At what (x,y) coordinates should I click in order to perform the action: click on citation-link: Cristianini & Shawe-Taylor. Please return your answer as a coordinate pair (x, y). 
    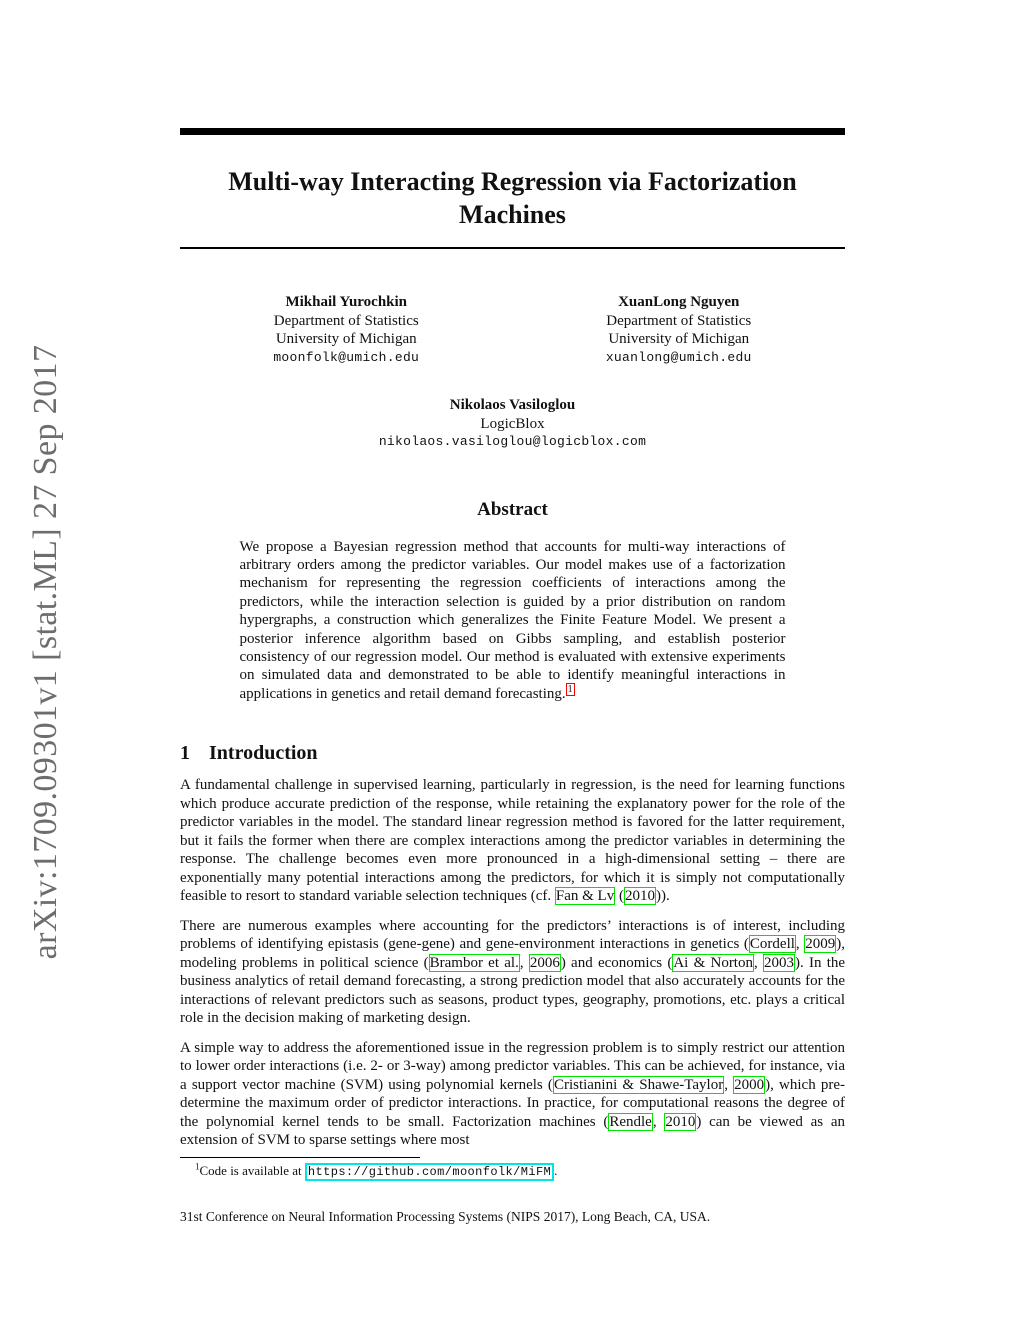
    Looking at the image, I should click on (638, 1084).